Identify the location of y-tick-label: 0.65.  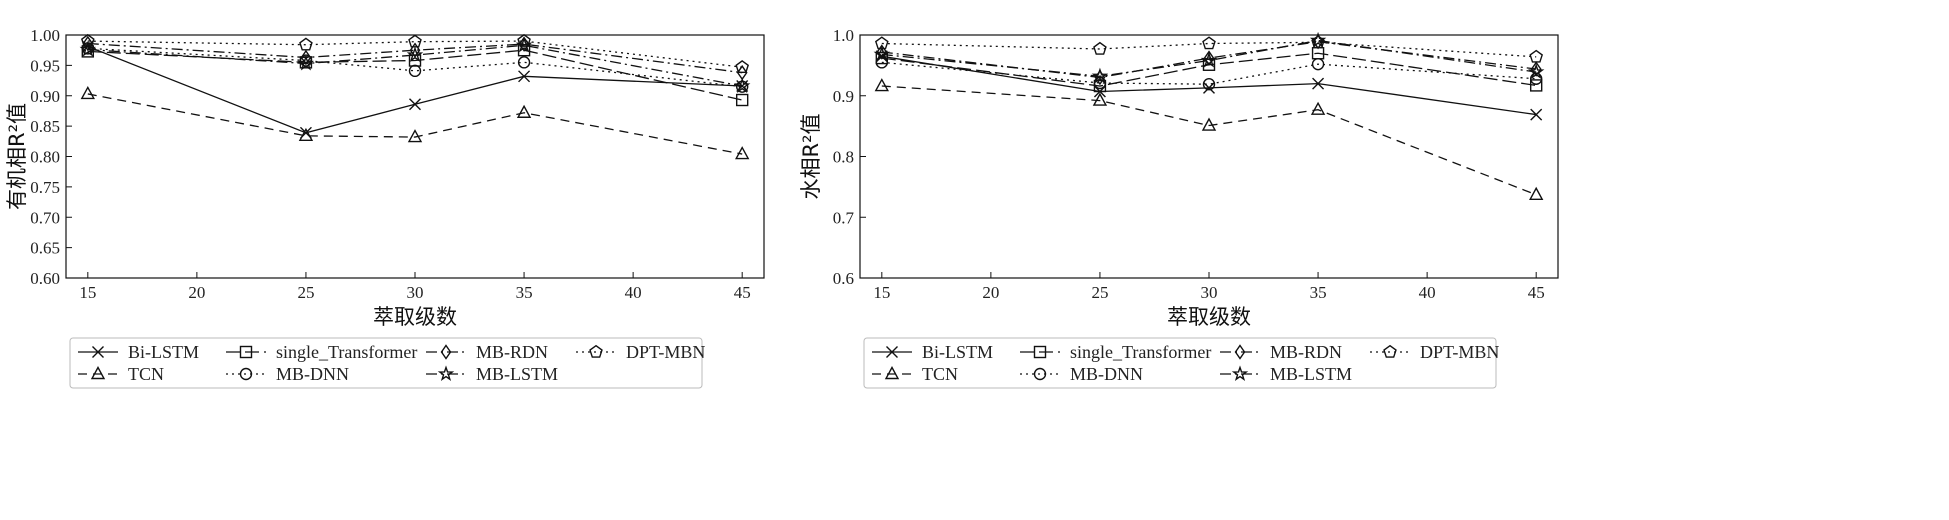
(45, 248).